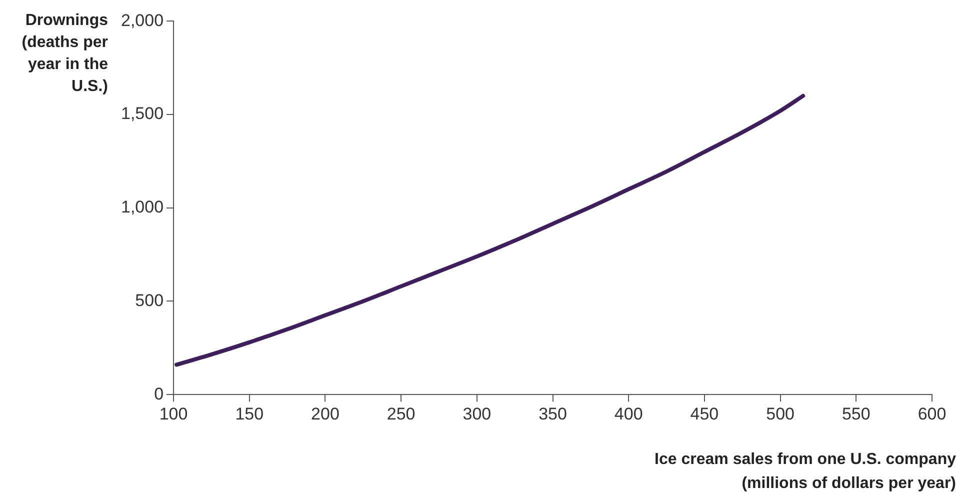 Image resolution: width=966 pixels, height=496 pixels. Describe the element at coordinates (780, 414) in the screenshot. I see `x-tick-label: 500` at that location.